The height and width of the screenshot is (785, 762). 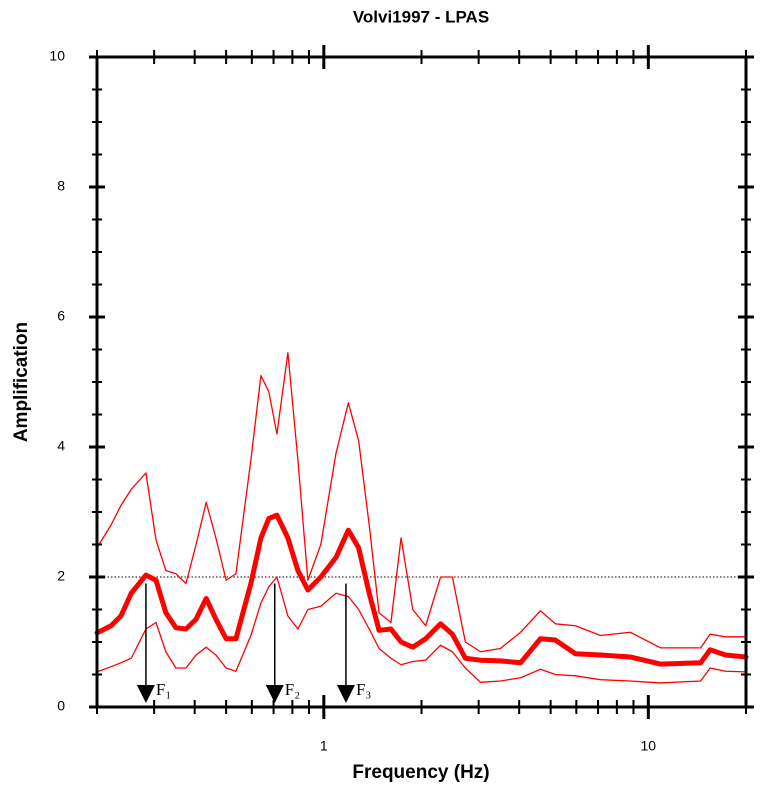 What do you see at coordinates (292, 689) in the screenshot?
I see `arrow-label: F₂` at bounding box center [292, 689].